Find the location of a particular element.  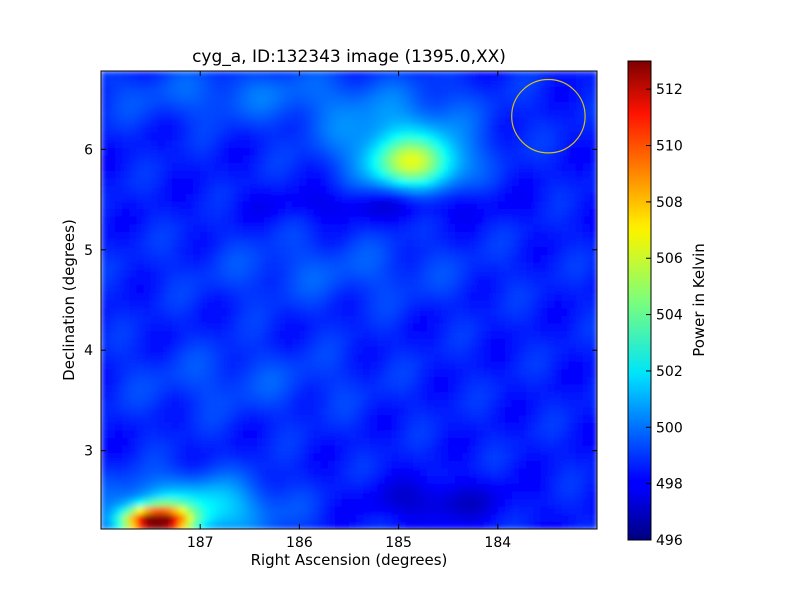

x-tick-label: 184 is located at coordinates (497, 543).